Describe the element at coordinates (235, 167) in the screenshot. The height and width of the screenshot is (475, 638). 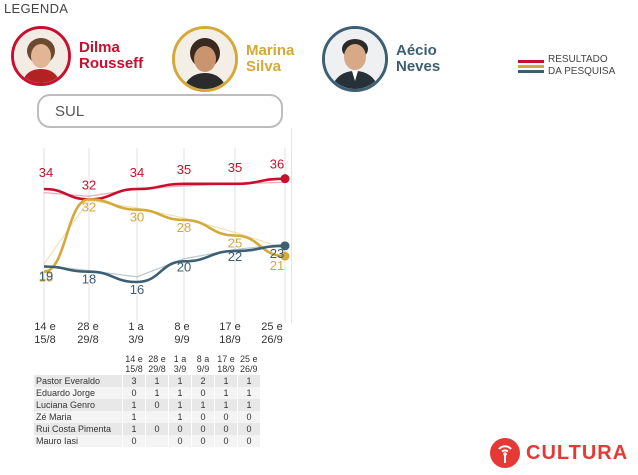
I see `data-label-s0-4: 35` at that location.